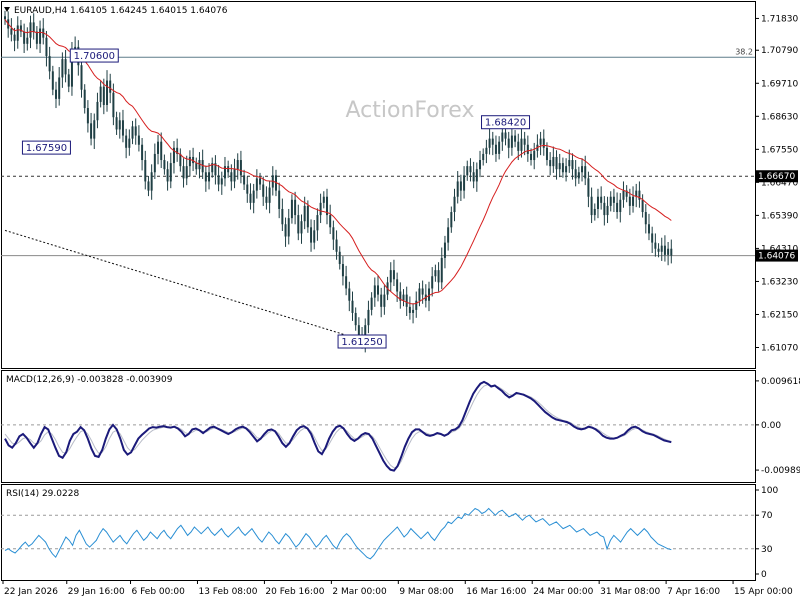 Image resolution: width=800 pixels, height=600 pixels. Describe the element at coordinates (779, 249) in the screenshot. I see `price-tick-label: 1.64310` at that location.